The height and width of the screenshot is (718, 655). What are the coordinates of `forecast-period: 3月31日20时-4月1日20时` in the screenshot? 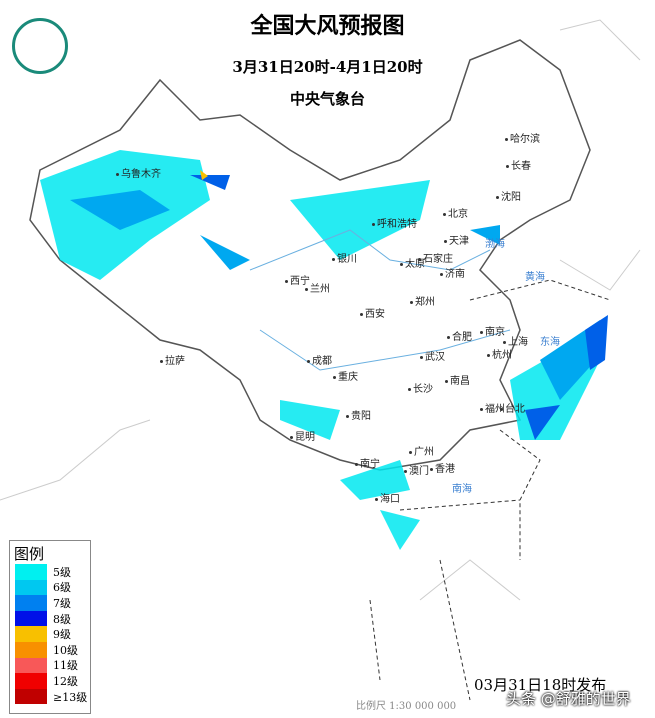 It's located at (327, 67).